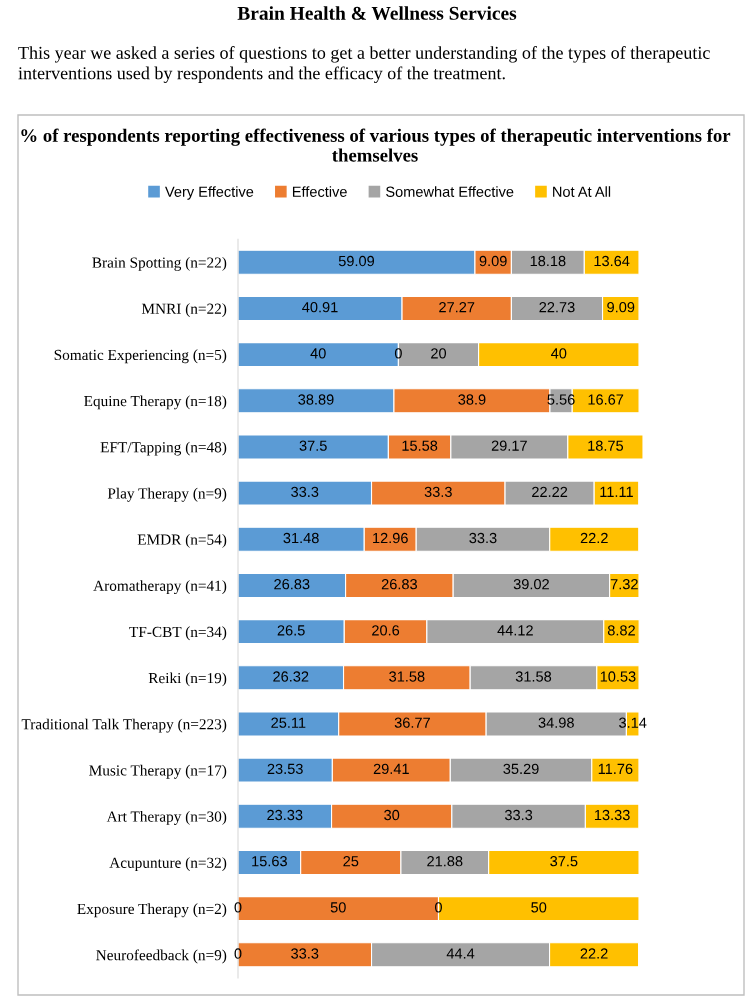 Image resolution: width=754 pixels, height=1005 pixels. What do you see at coordinates (615, 769) in the screenshot?
I see `data-label: 11.76` at bounding box center [615, 769].